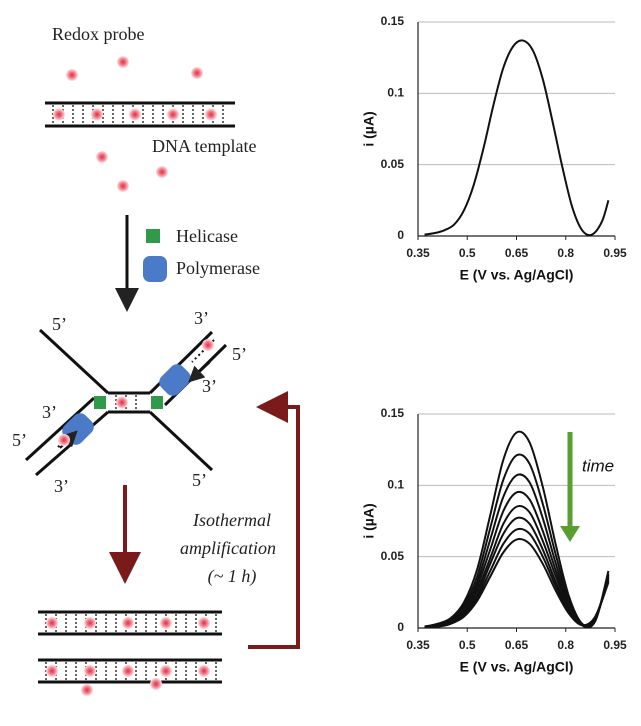 Image resolution: width=641 pixels, height=726 pixels. Describe the element at coordinates (598, 465) in the screenshot. I see `annotation: time` at that location.